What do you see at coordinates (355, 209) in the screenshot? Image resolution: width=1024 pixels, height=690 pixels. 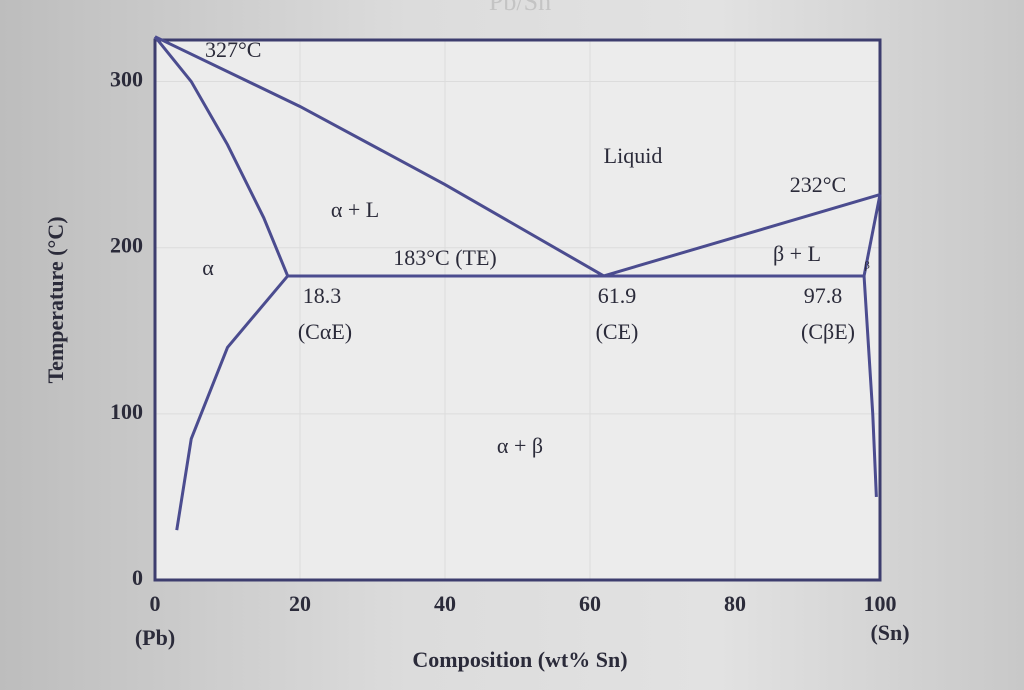 I see `region-label: α + L` at bounding box center [355, 209].